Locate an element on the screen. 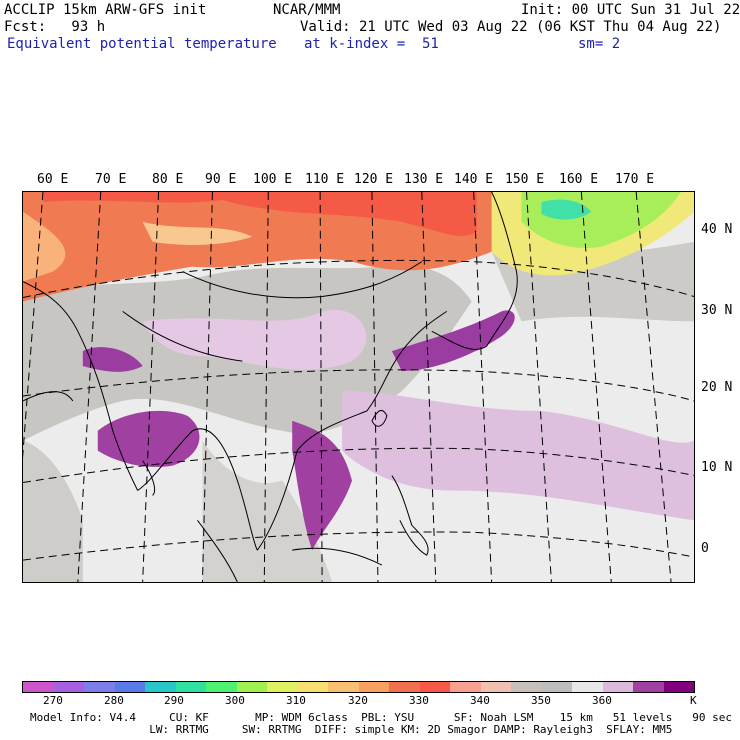  field-region-lavender-pacific is located at coordinates (518, 455).